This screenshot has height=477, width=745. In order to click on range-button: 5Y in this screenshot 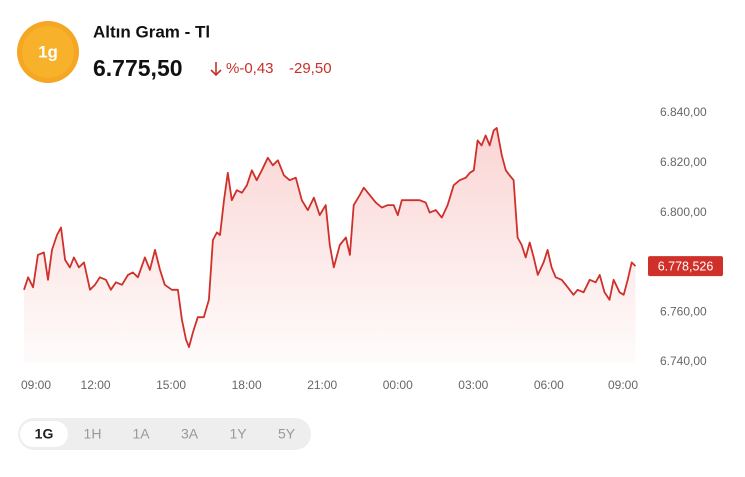, I will do `click(287, 434)`.